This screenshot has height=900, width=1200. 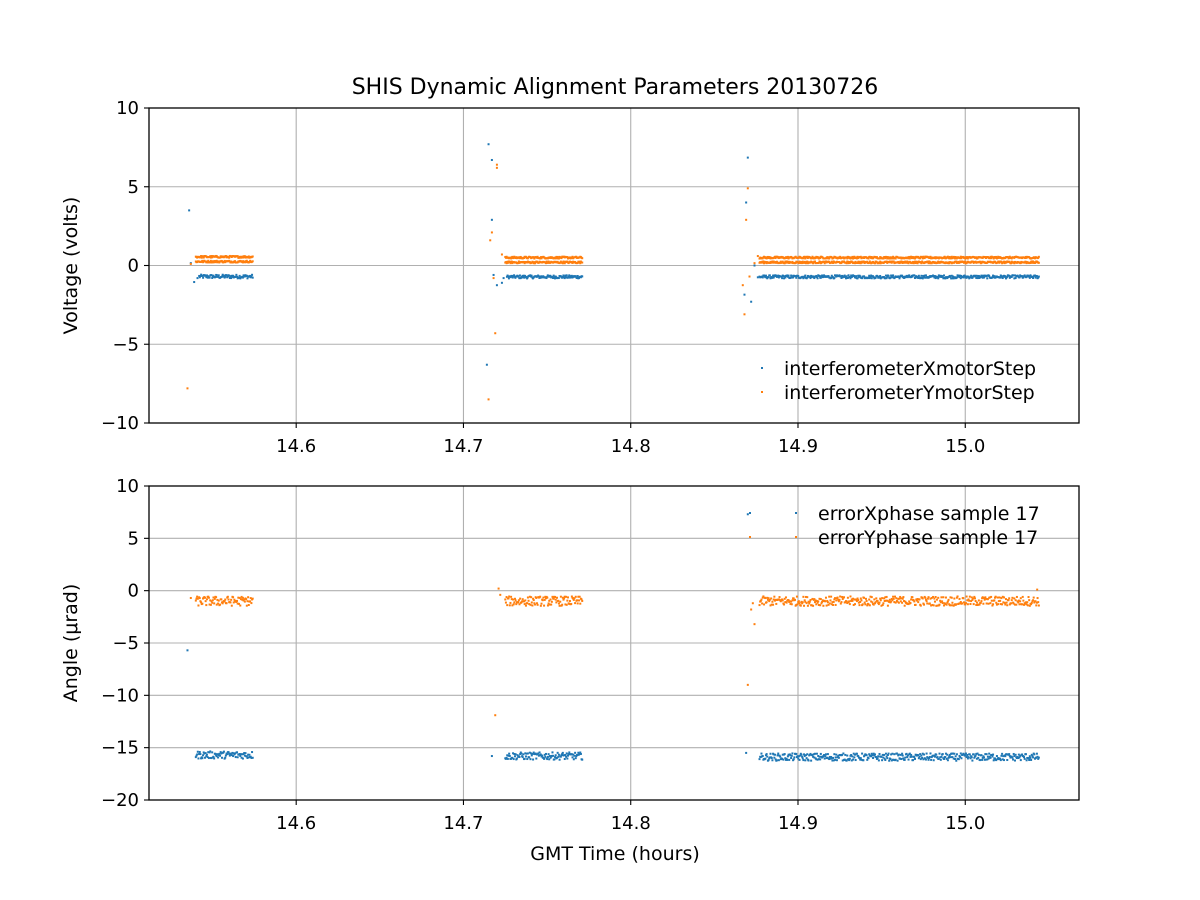 What do you see at coordinates (133, 187) in the screenshot?
I see `y-tick-label: 5` at bounding box center [133, 187].